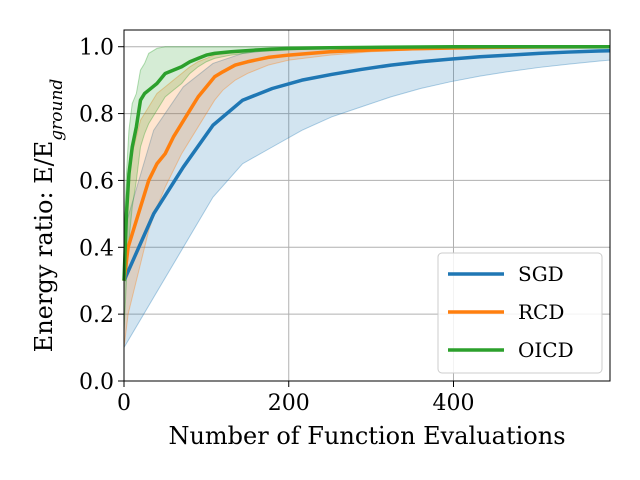 The width and height of the screenshot is (640, 480). What do you see at coordinates (96, 315) in the screenshot?
I see `y-tick-label: 0.2` at bounding box center [96, 315].